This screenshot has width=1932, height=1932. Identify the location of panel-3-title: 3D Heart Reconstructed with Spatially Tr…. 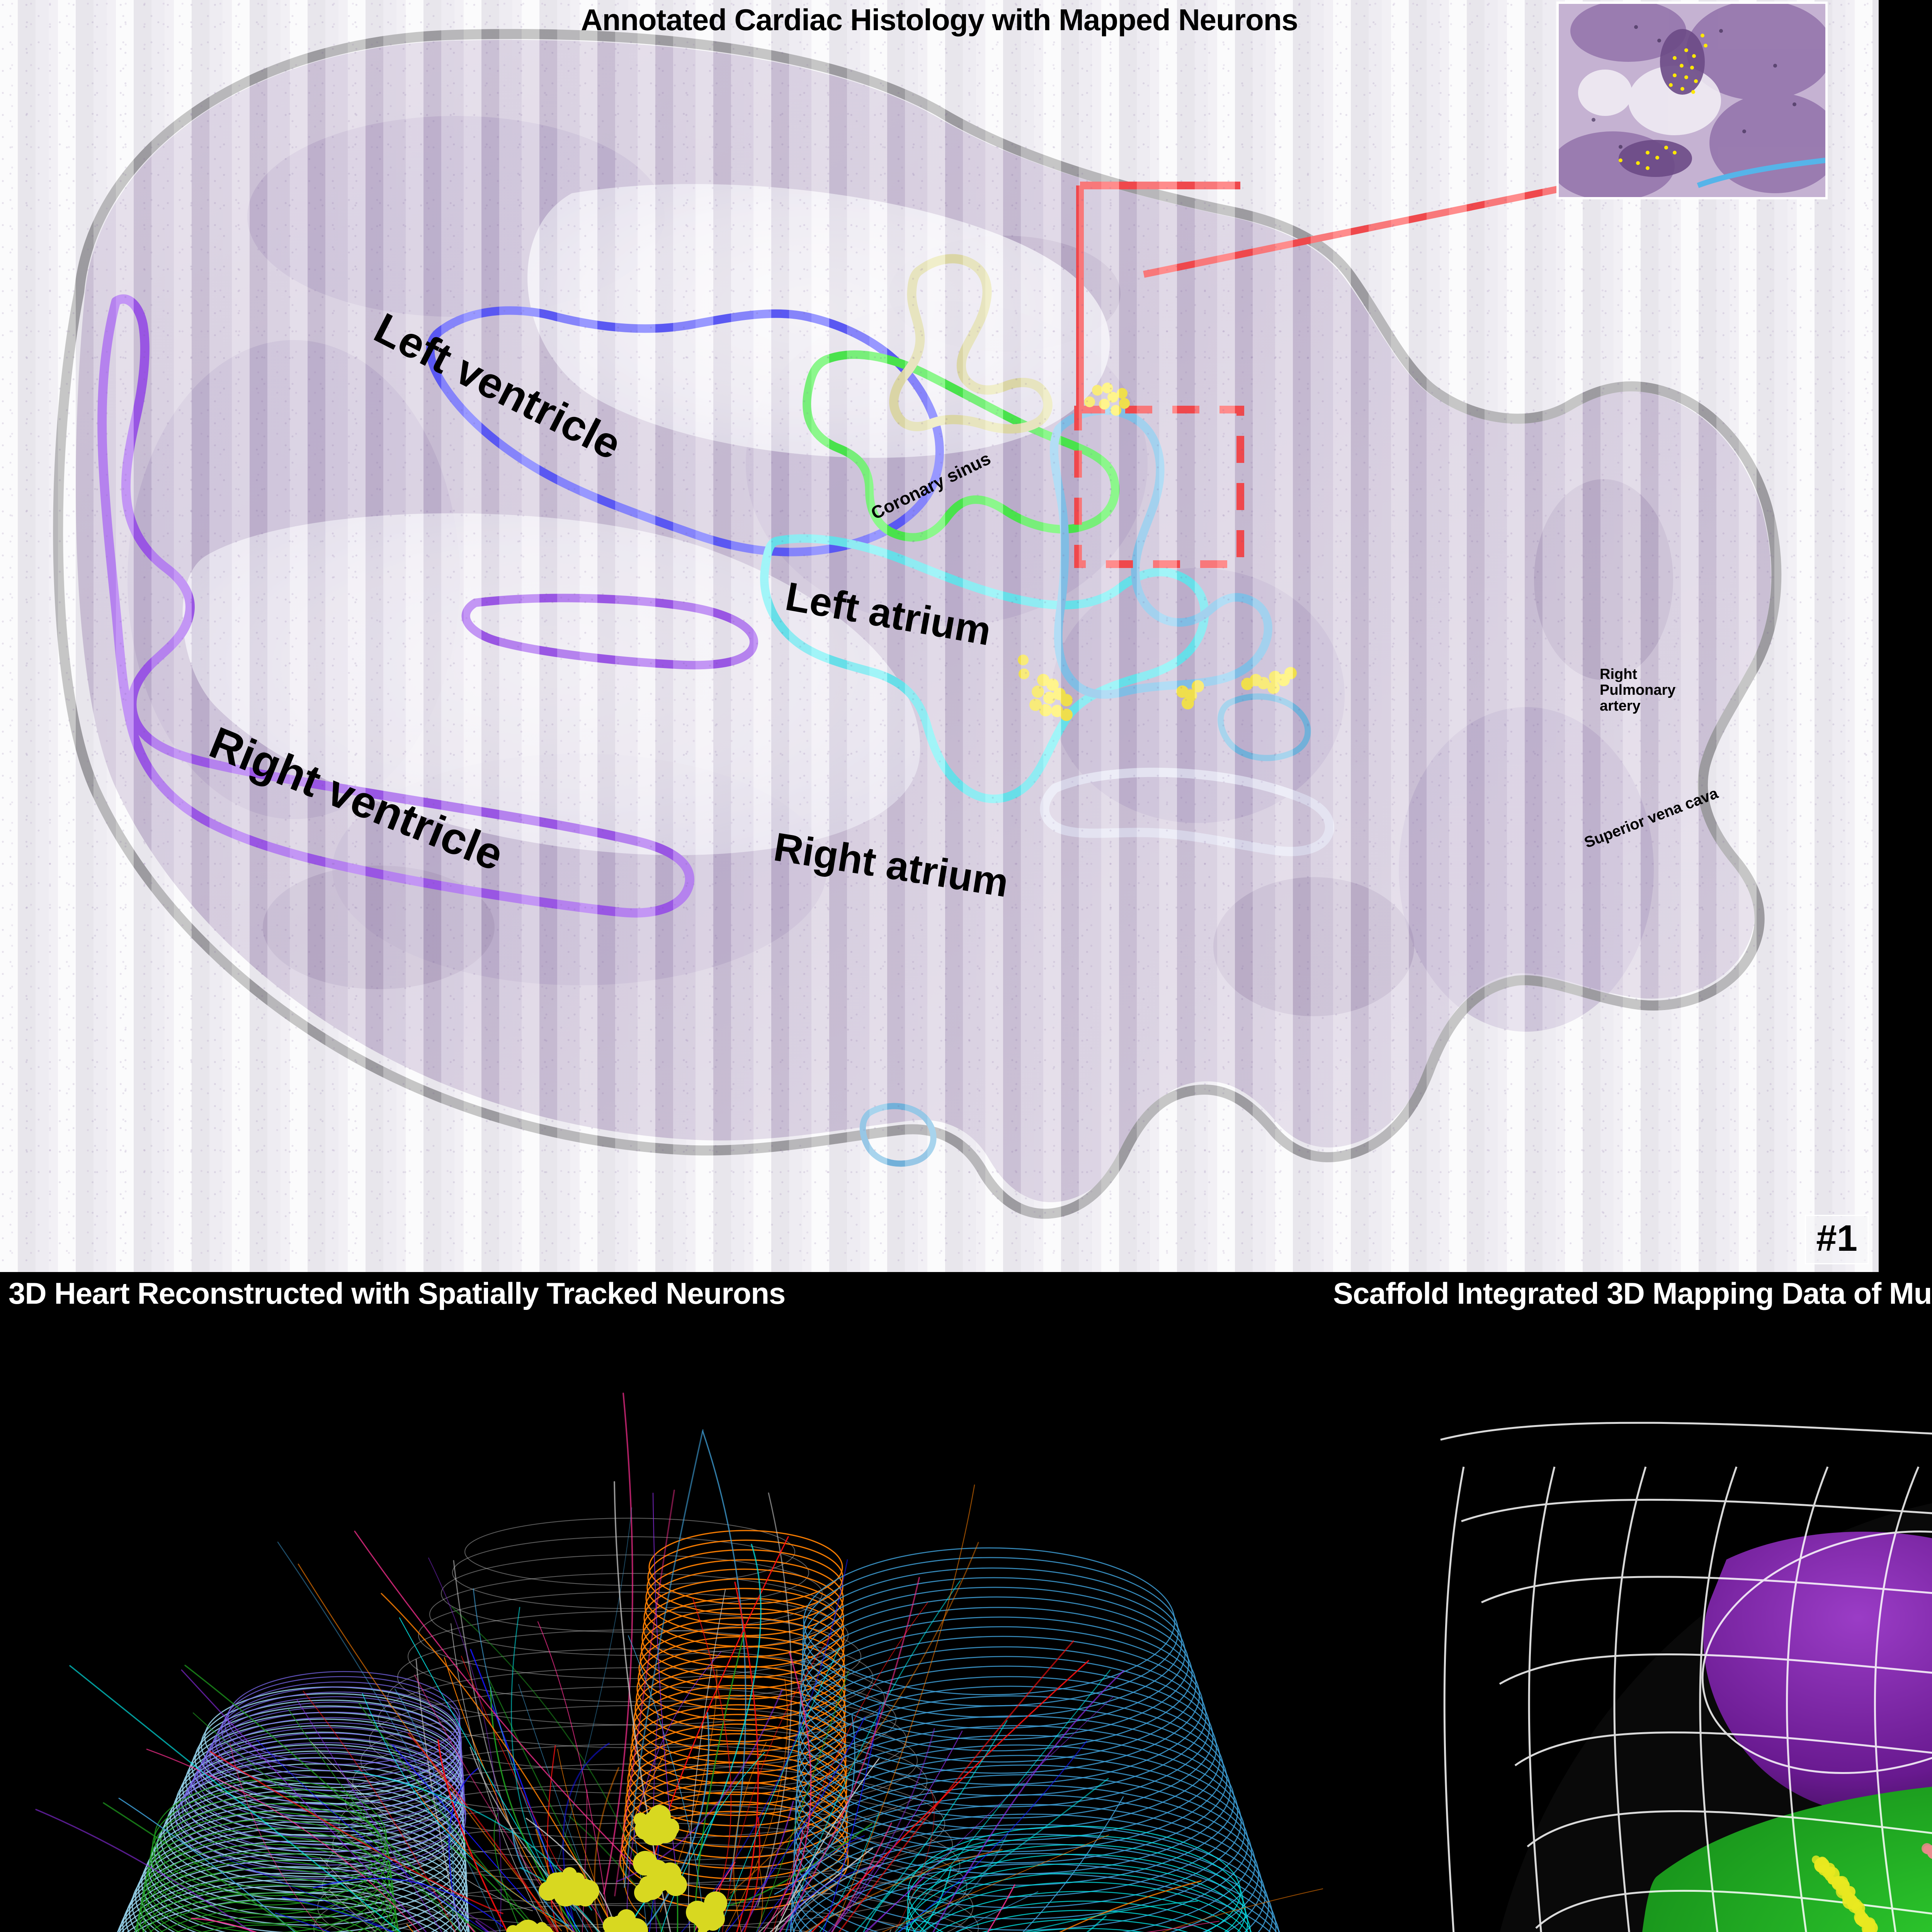
(397, 1293).